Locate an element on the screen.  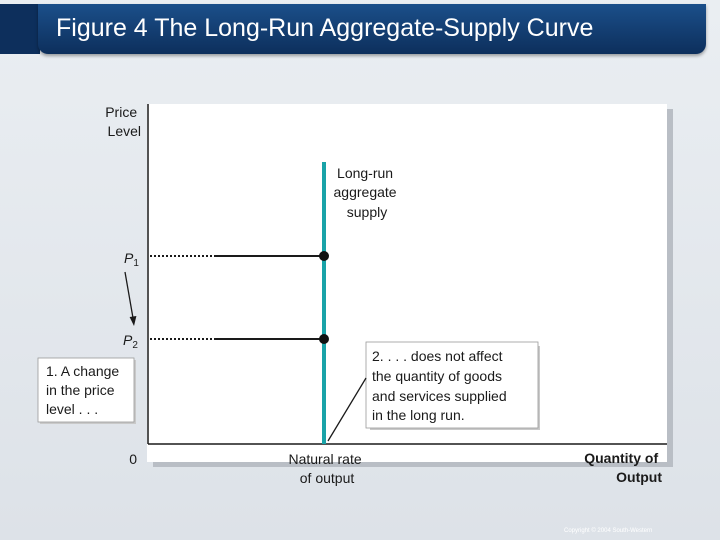
right-annotation-box is located at coordinates (452, 385).